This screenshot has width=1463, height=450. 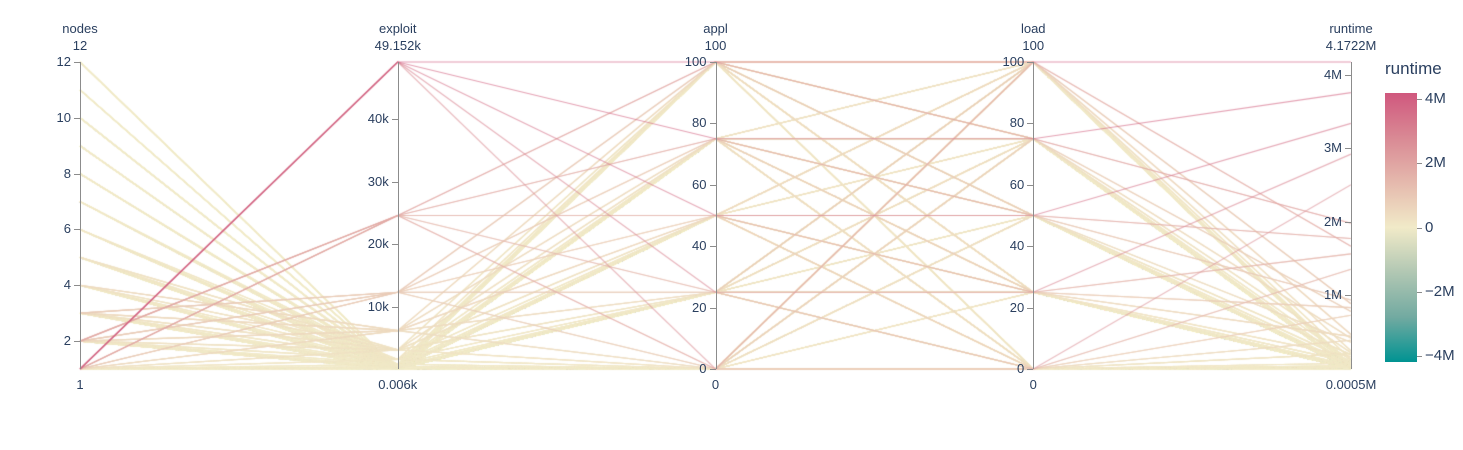 What do you see at coordinates (1401, 227) in the screenshot?
I see `colorbar-gradient` at bounding box center [1401, 227].